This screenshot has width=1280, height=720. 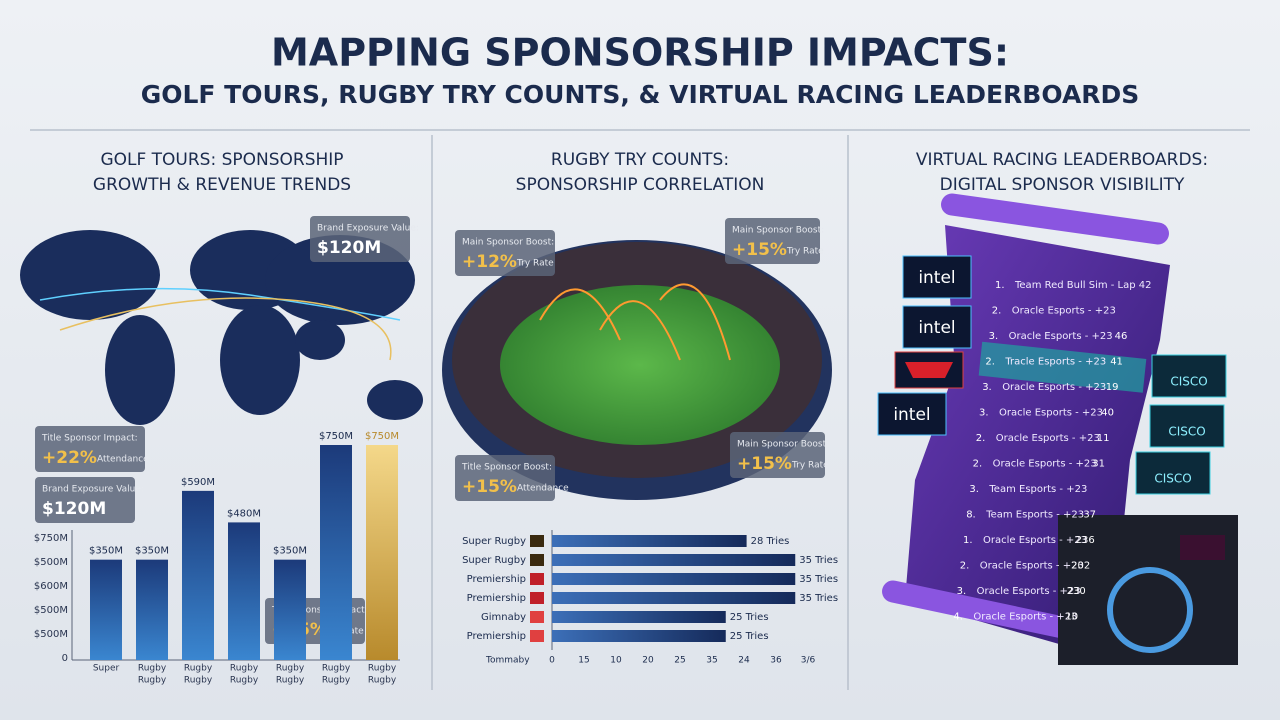 What do you see at coordinates (1080, 566) in the screenshot?
I see `row-value: 202` at bounding box center [1080, 566].